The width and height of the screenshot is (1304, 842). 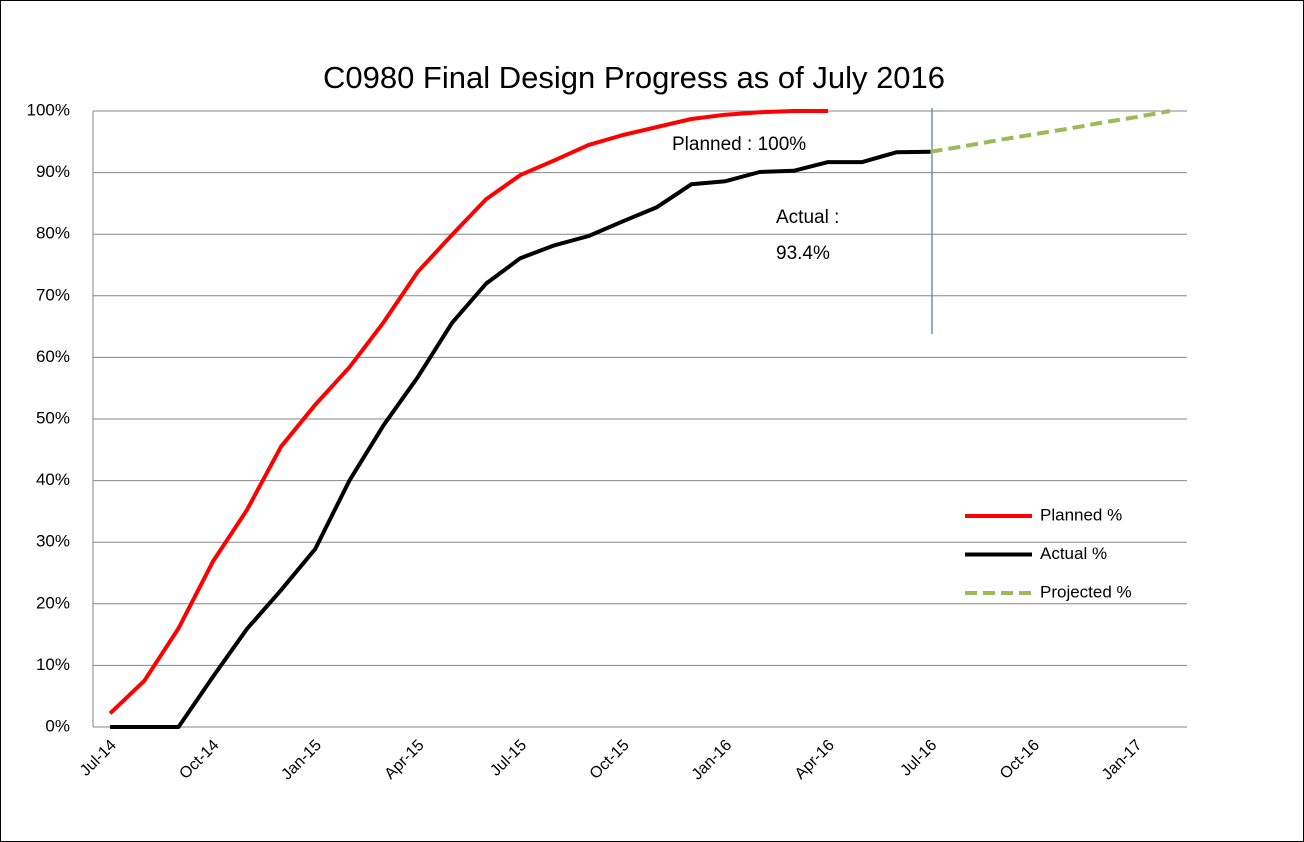 I want to click on y-tick-label: 10%, so click(x=53, y=664).